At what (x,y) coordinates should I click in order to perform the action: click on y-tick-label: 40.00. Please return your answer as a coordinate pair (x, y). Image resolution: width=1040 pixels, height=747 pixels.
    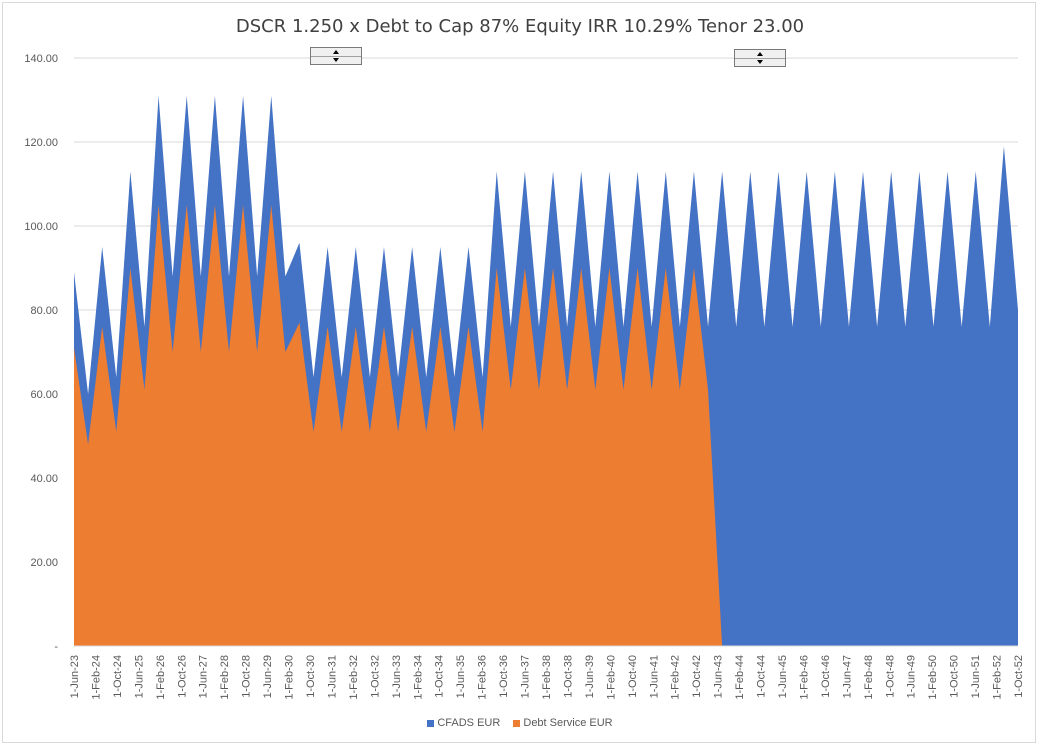
    Looking at the image, I should click on (44, 479).